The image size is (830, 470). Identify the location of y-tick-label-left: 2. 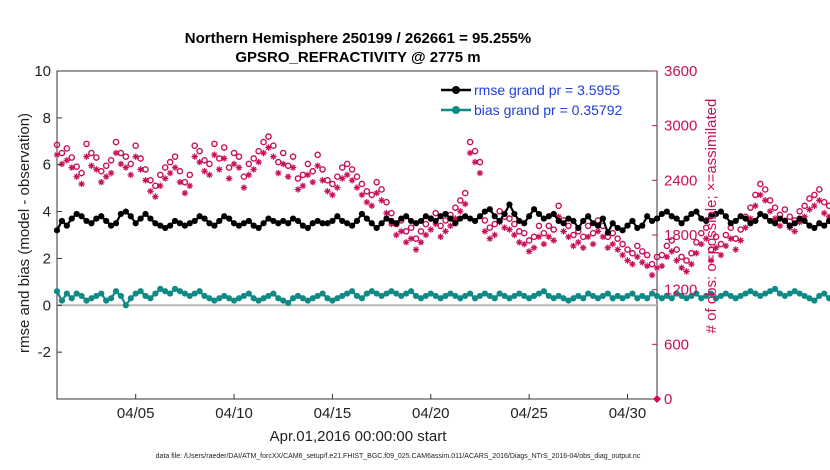
(47, 258).